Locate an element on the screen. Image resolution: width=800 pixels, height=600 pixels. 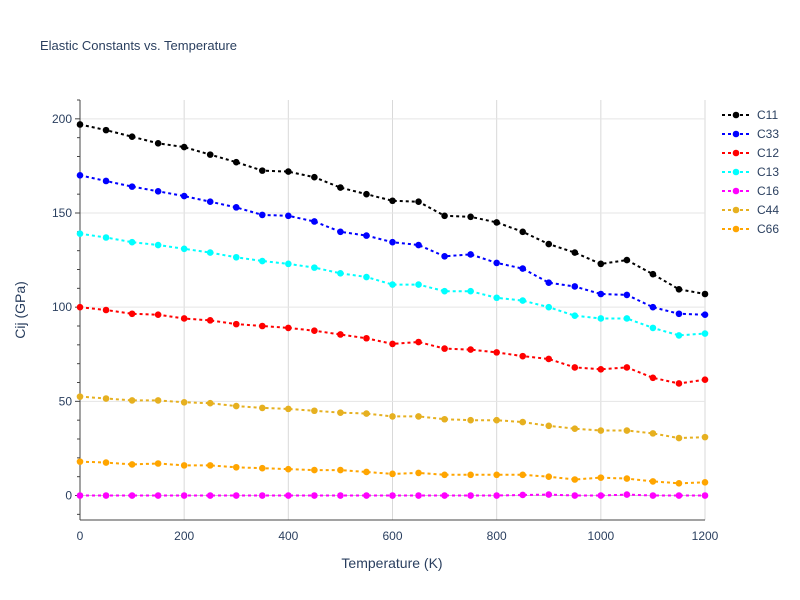
legend-item-C33: C33 is located at coordinates (750, 134).